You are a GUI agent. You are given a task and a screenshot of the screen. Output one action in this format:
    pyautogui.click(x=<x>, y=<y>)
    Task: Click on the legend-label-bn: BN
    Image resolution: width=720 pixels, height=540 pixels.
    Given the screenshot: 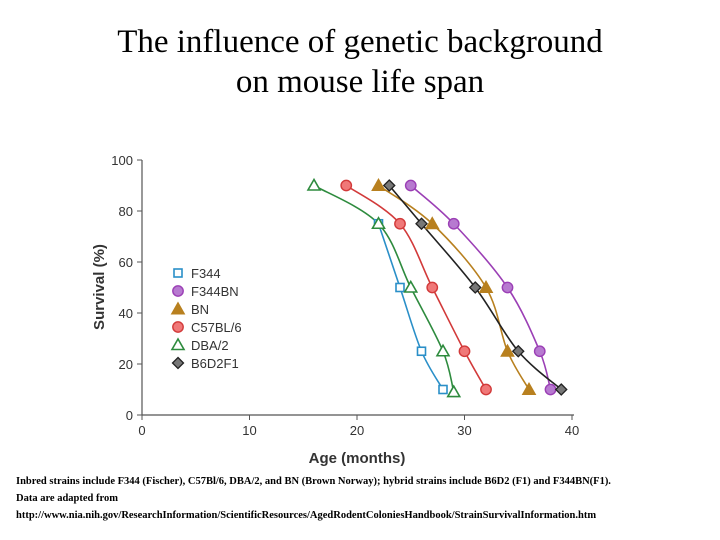 What is the action you would take?
    pyautogui.click(x=200, y=309)
    